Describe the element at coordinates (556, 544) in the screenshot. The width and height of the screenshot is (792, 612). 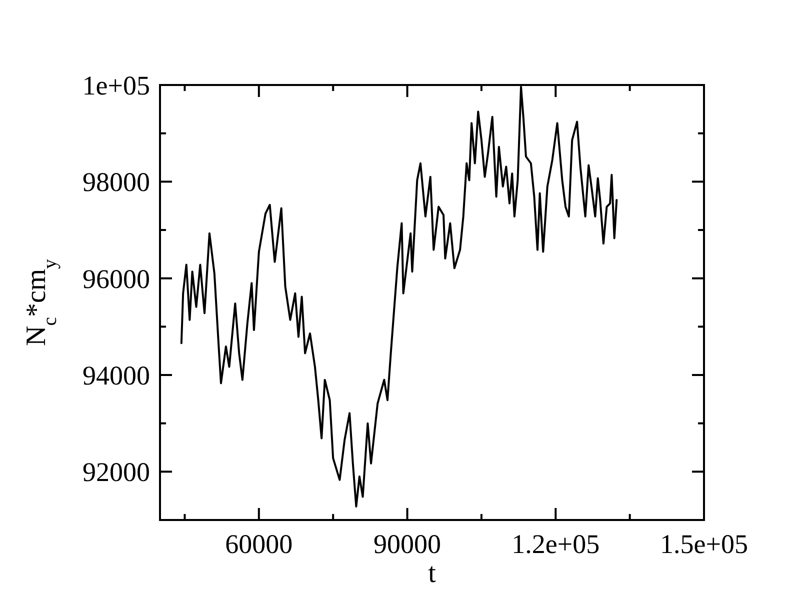
I see `x-tick-label: 1.2e+05` at that location.